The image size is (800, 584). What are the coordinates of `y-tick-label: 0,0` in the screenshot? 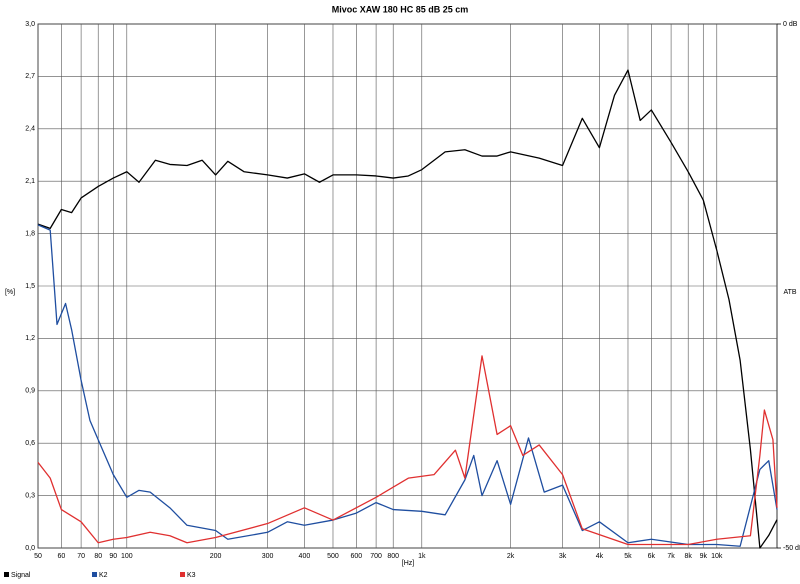 It's located at (30, 548).